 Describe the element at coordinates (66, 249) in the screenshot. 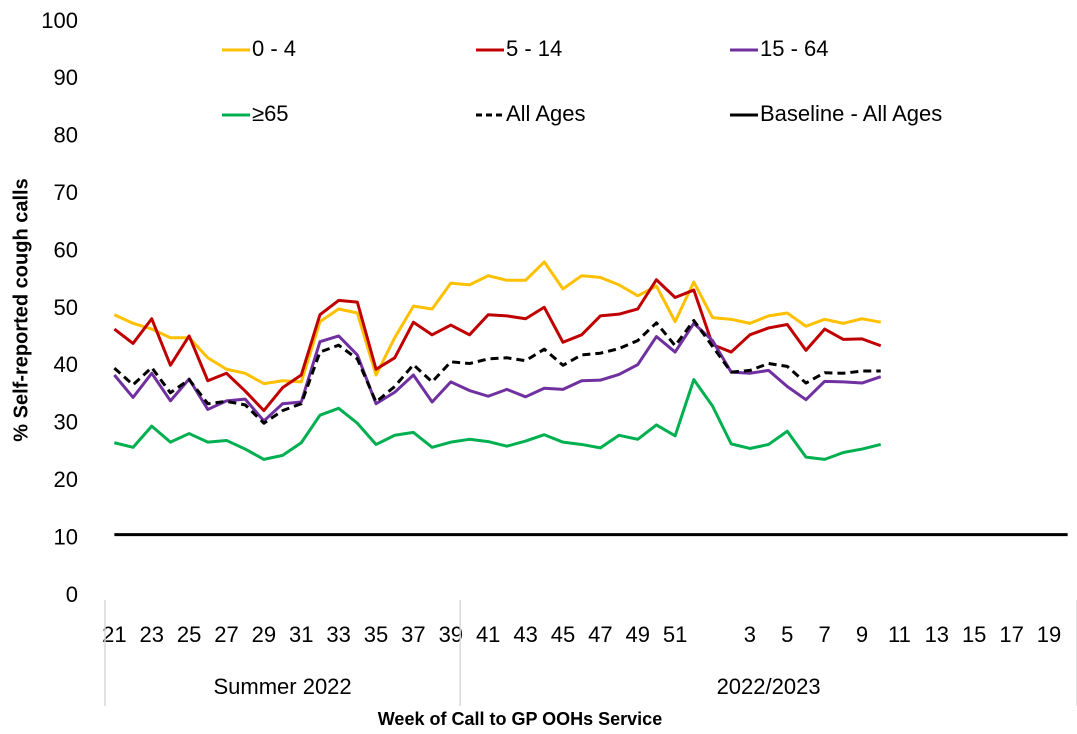

I see `y-tick-label: 60` at that location.